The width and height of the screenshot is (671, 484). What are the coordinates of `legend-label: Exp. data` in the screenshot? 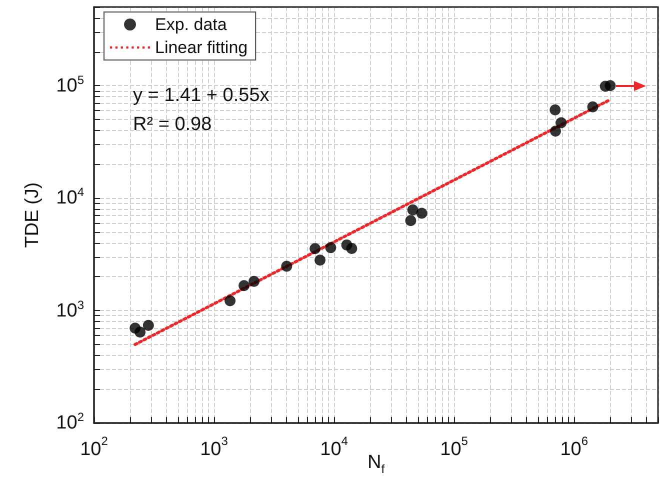 It's located at (191, 24).